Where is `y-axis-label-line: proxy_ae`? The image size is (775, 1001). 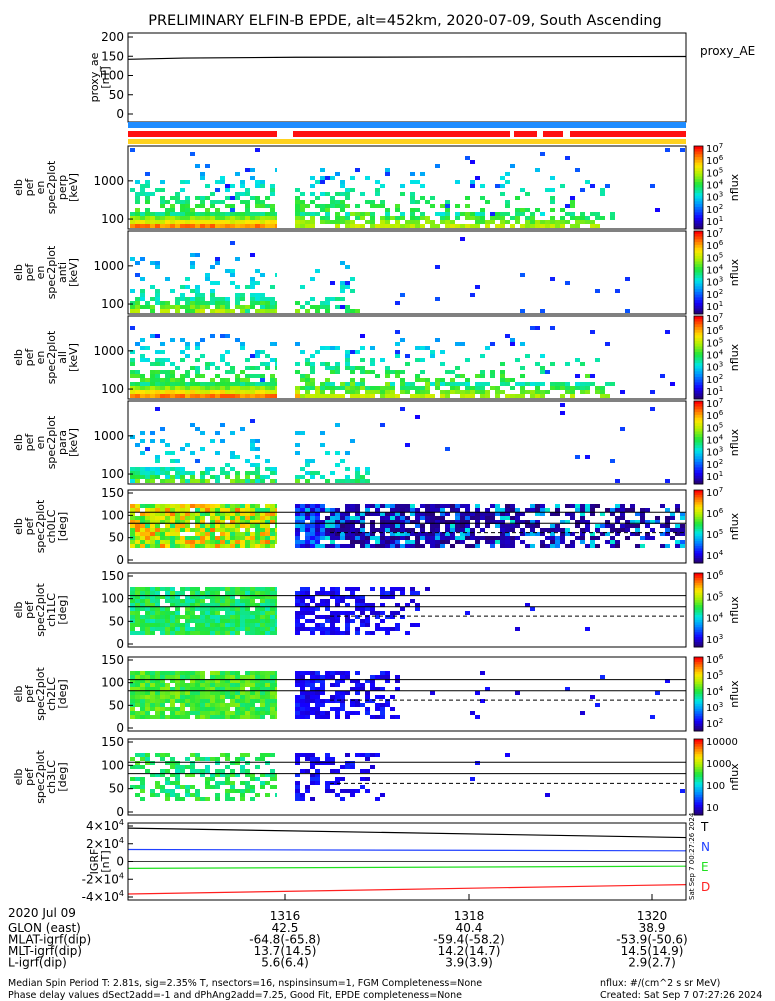 y-axis-label-line: proxy_ae is located at coordinates (94, 77).